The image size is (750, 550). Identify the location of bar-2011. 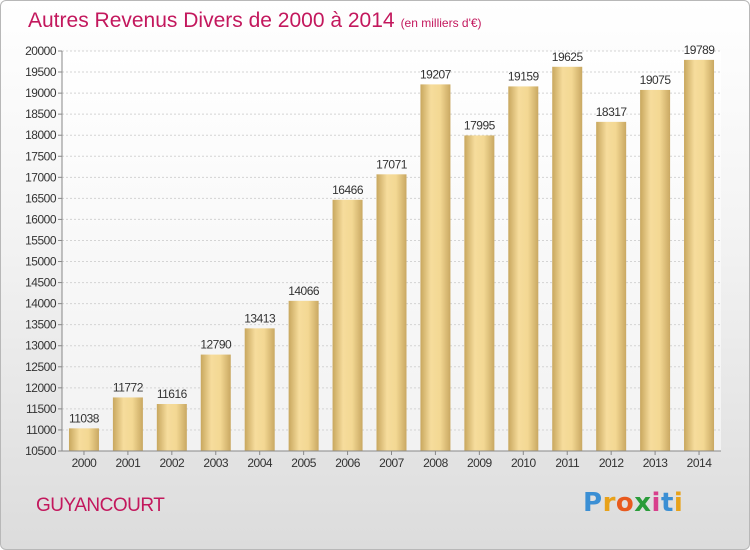
(567, 258).